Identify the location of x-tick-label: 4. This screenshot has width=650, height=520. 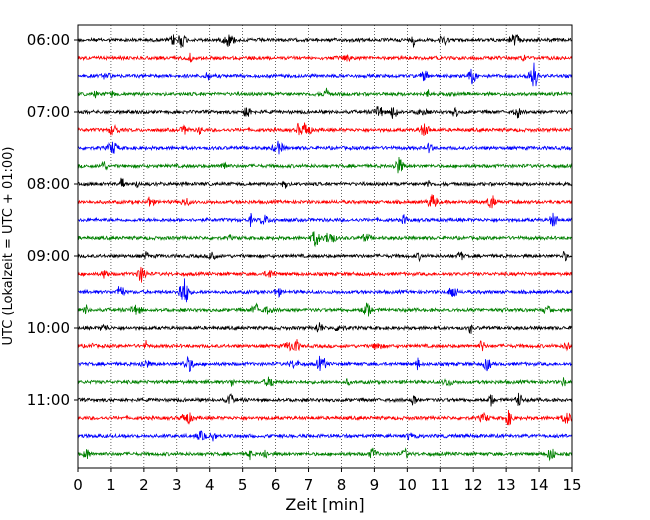
(210, 485).